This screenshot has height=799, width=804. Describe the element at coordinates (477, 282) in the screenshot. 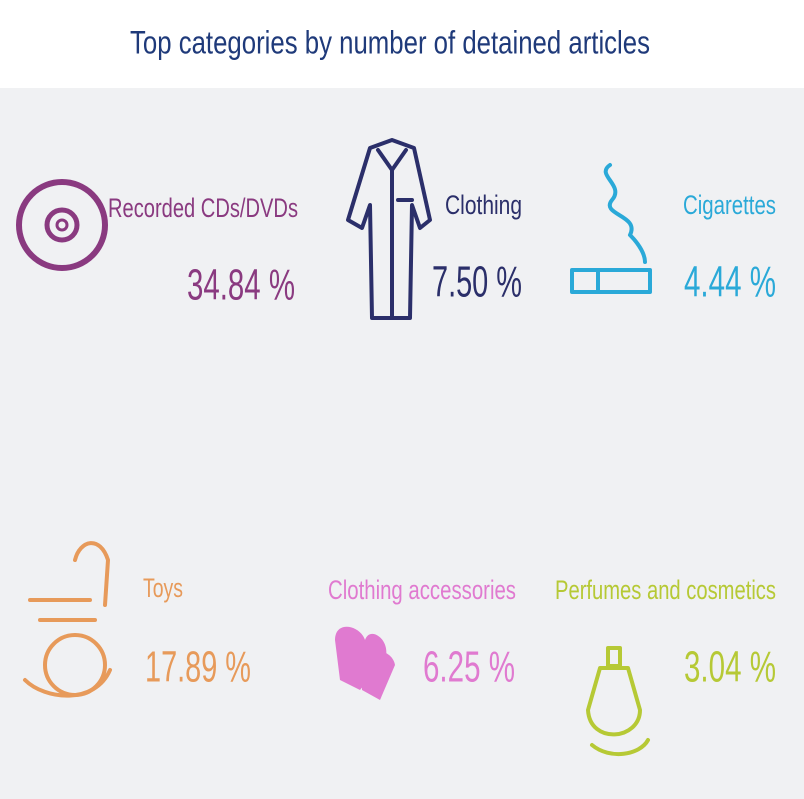

I see `item-value: 7.50 %` at that location.